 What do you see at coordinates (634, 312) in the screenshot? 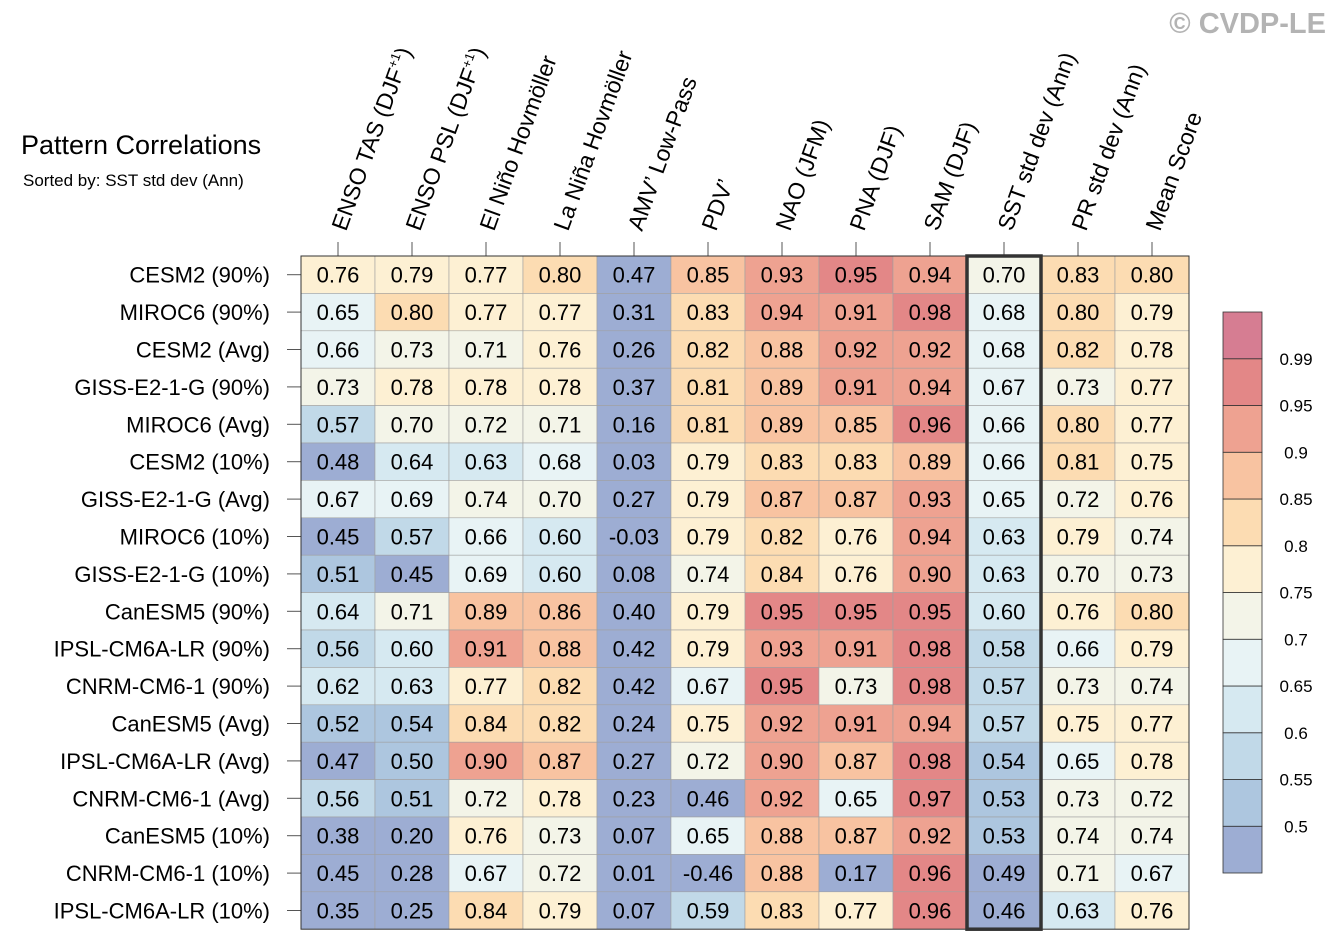
I see `cell-value: 0.31` at bounding box center [634, 312].